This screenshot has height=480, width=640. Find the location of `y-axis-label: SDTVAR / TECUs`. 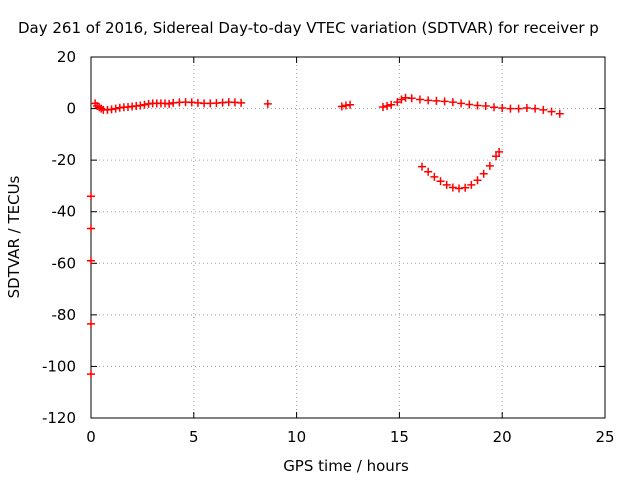

y-axis-label: SDTVAR / TECUs is located at coordinates (14, 236).